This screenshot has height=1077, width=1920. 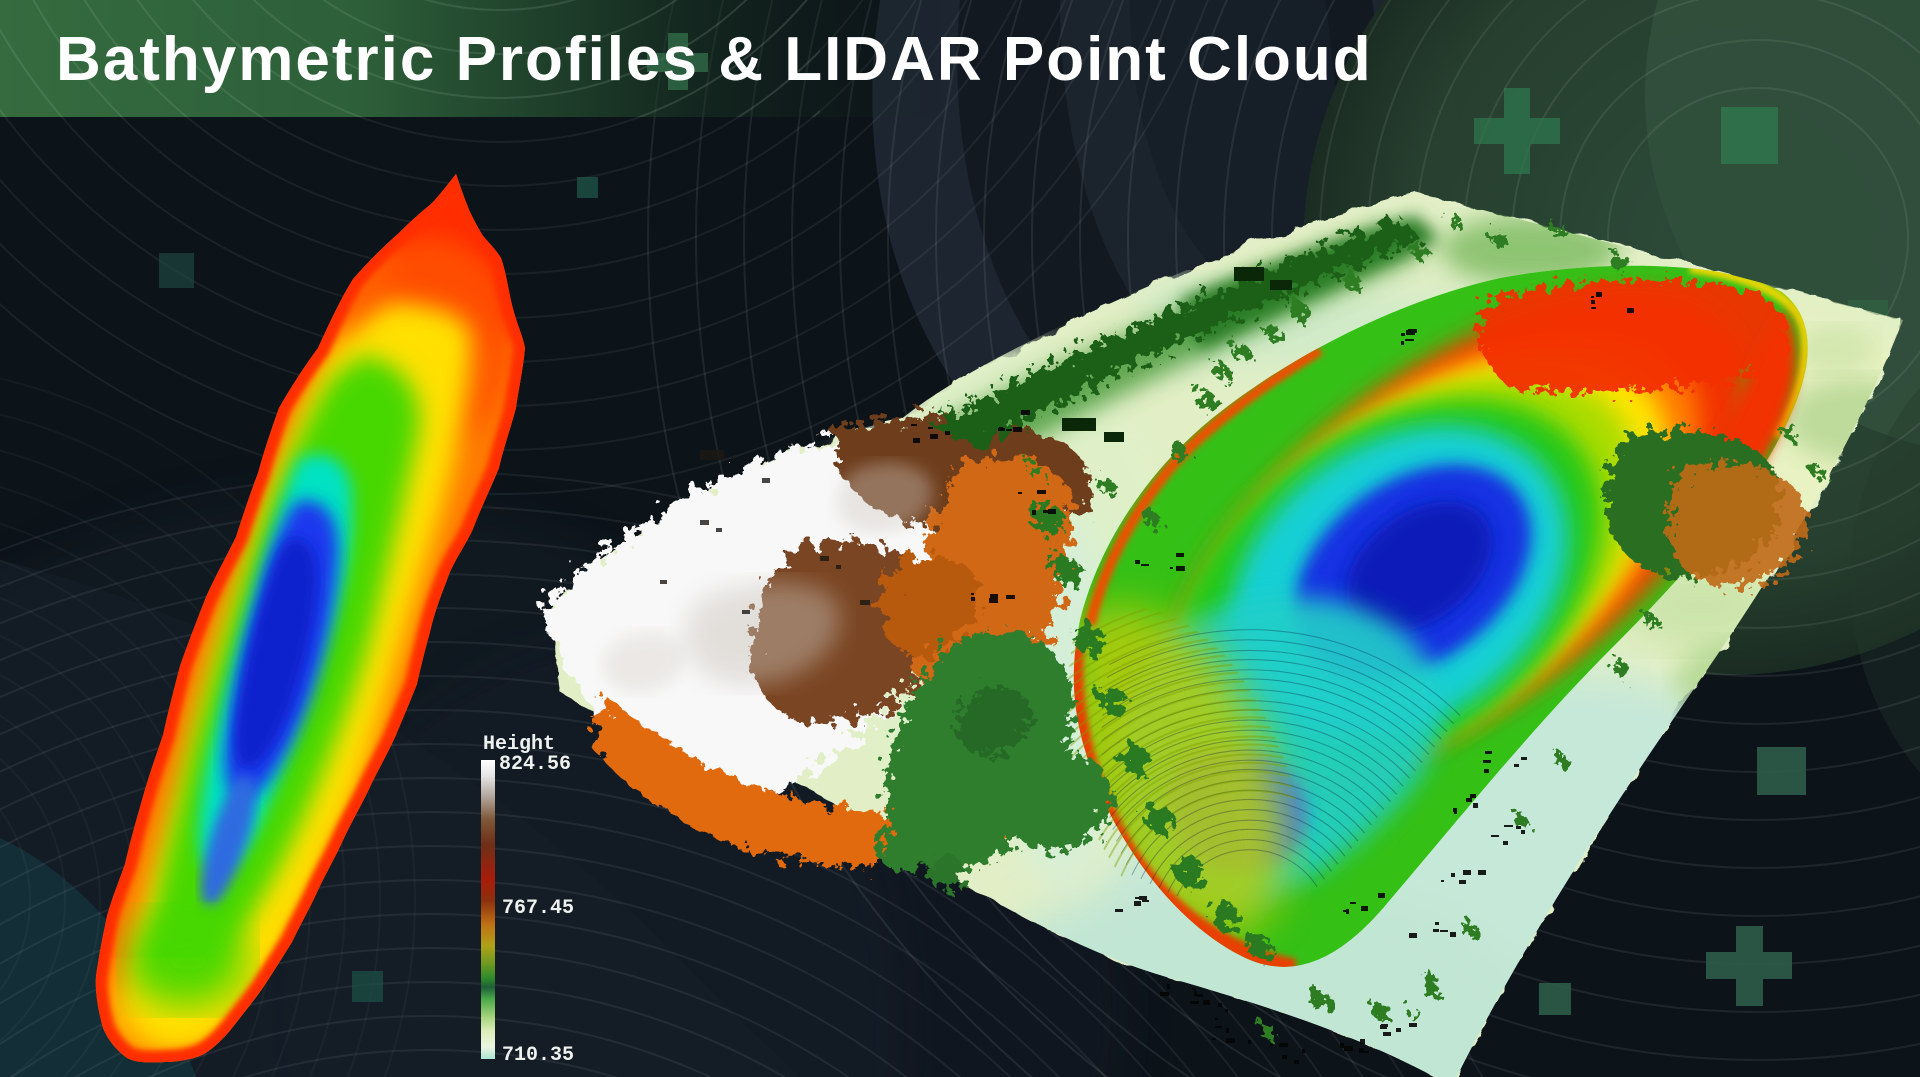 What do you see at coordinates (535, 764) in the screenshot?
I see `svg-text: 824.56` at bounding box center [535, 764].